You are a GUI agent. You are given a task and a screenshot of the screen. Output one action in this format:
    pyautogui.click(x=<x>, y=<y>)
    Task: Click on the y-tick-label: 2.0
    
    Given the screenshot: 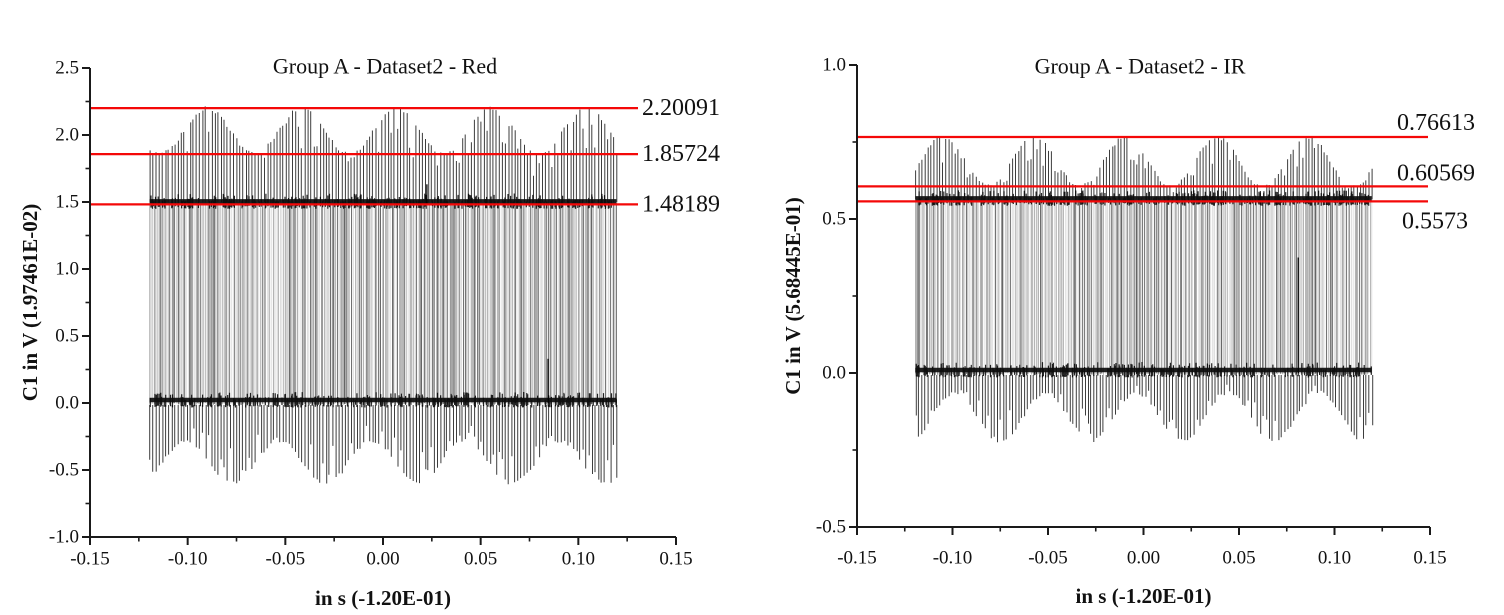 What is the action you would take?
    pyautogui.click(x=67, y=135)
    